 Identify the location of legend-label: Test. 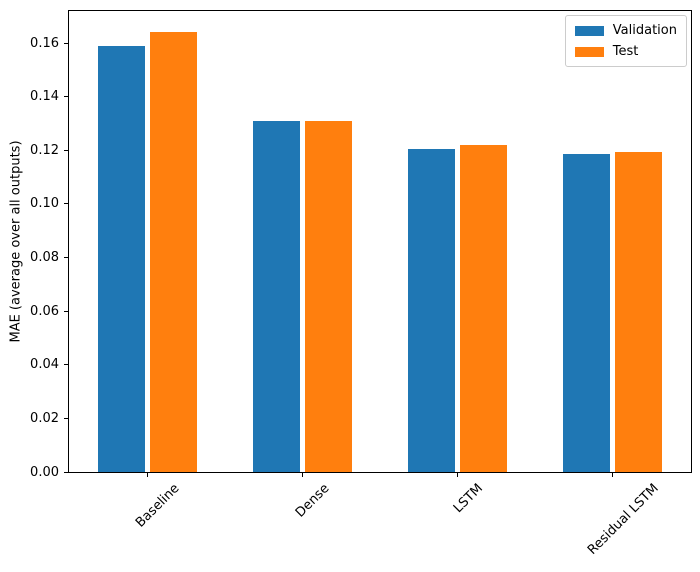
(625, 51).